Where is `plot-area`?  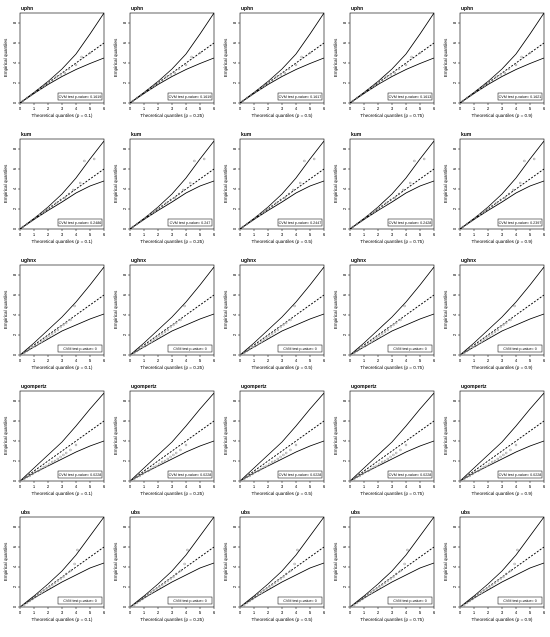
plot-area is located at coordinates (172, 58).